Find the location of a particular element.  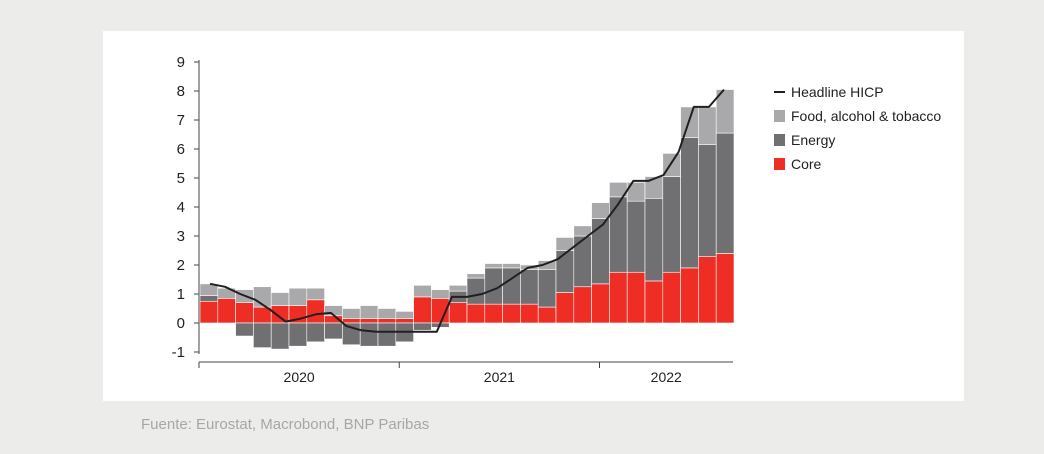

legend-label-core: Core is located at coordinates (806, 164).